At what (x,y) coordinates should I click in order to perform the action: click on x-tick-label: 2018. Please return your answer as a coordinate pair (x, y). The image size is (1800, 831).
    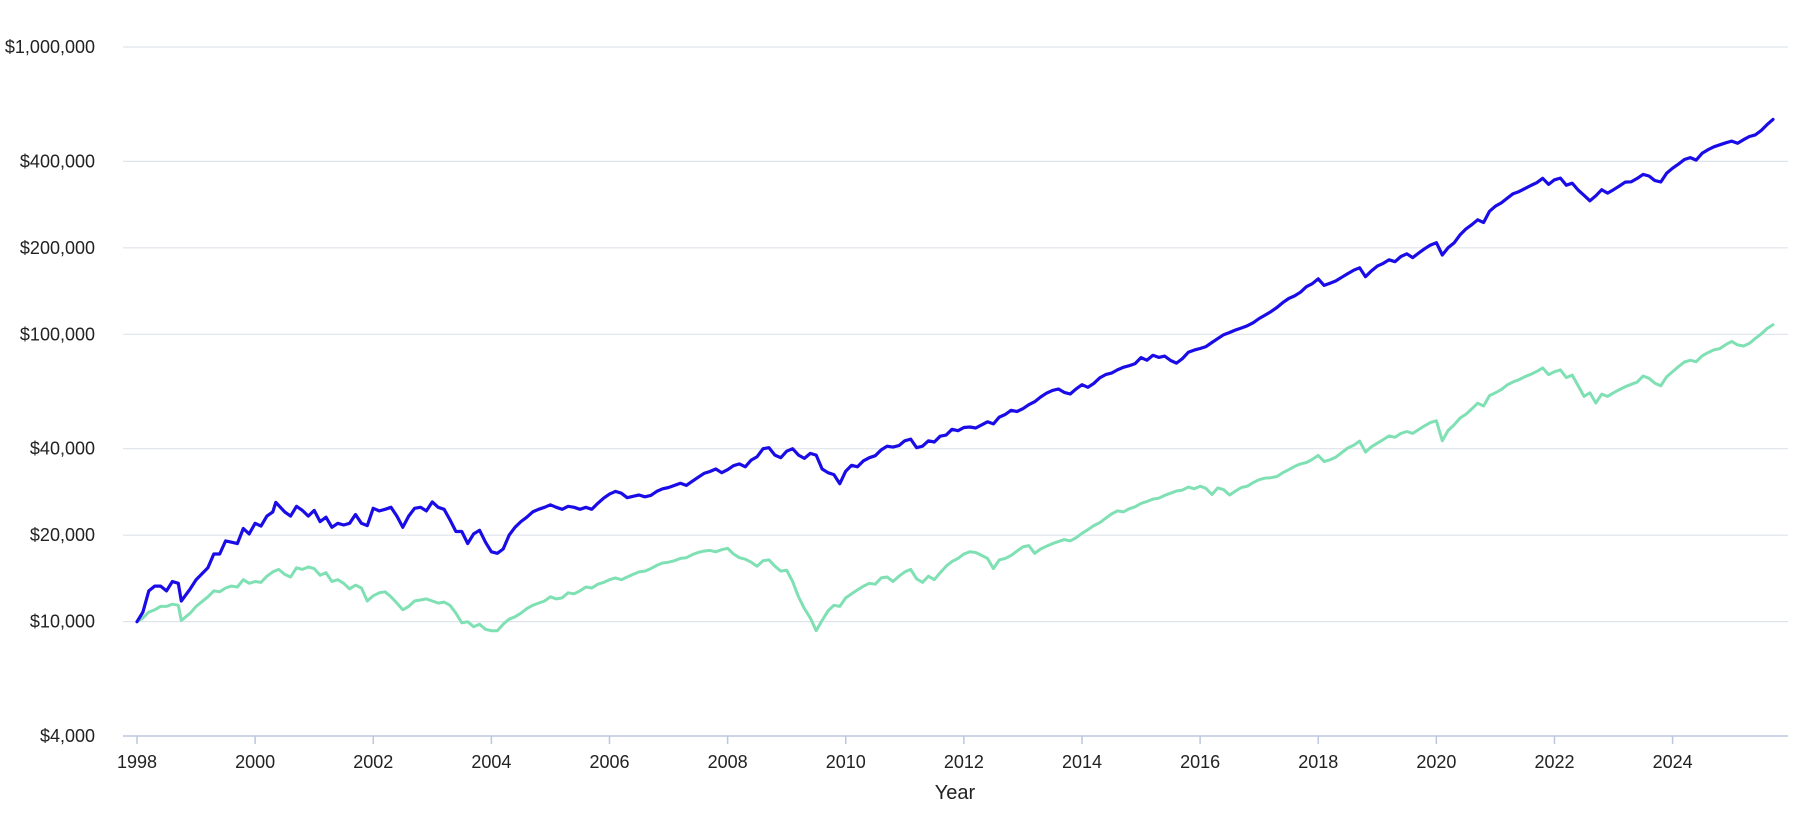
    Looking at the image, I should click on (1318, 762).